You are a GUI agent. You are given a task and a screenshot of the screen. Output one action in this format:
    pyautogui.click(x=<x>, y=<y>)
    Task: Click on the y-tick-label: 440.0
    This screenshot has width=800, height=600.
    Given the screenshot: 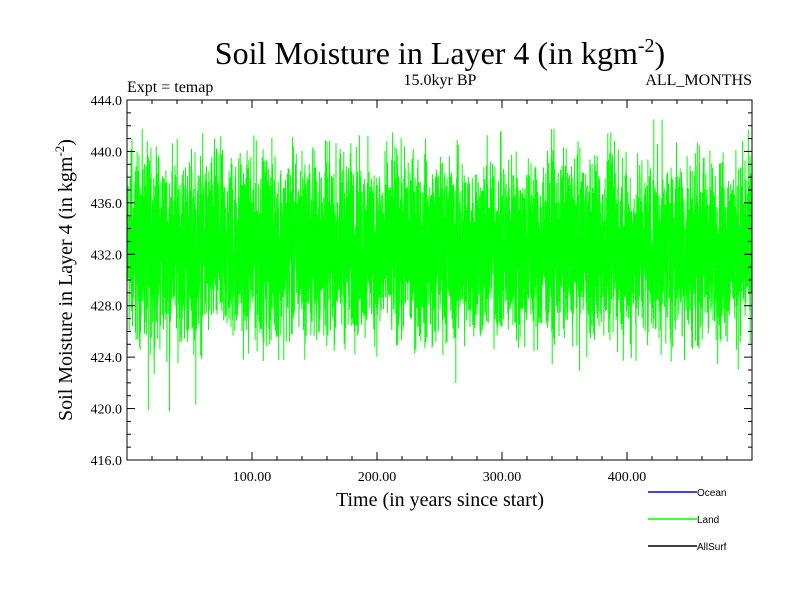 What is the action you would take?
    pyautogui.click(x=107, y=152)
    